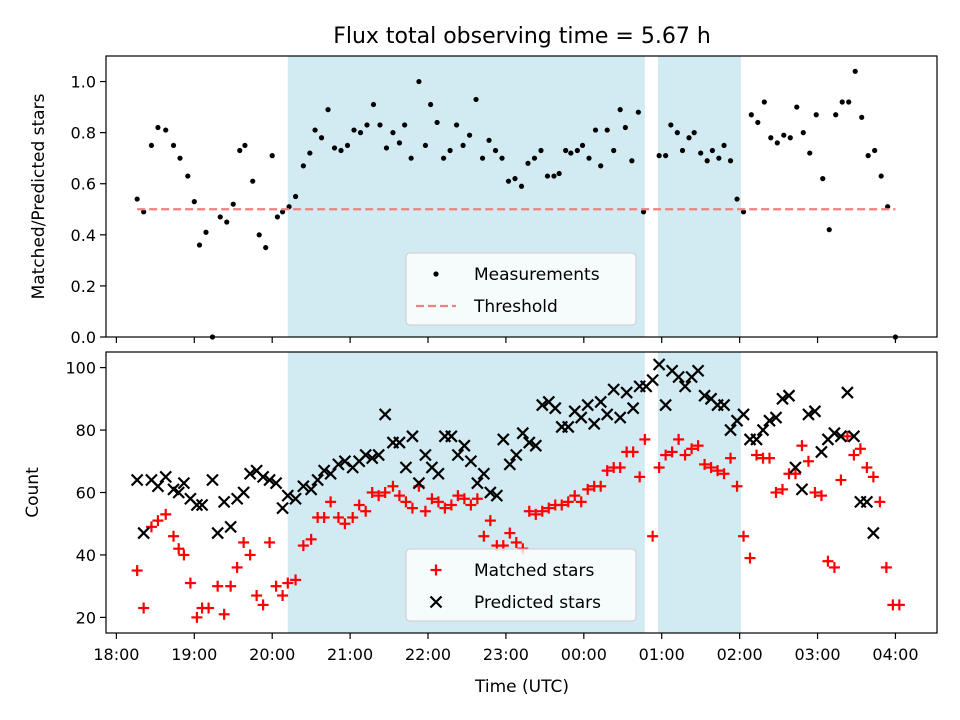 This screenshot has width=960, height=720. Describe the element at coordinates (272, 654) in the screenshot. I see `x-tick-label: 20:00` at that location.